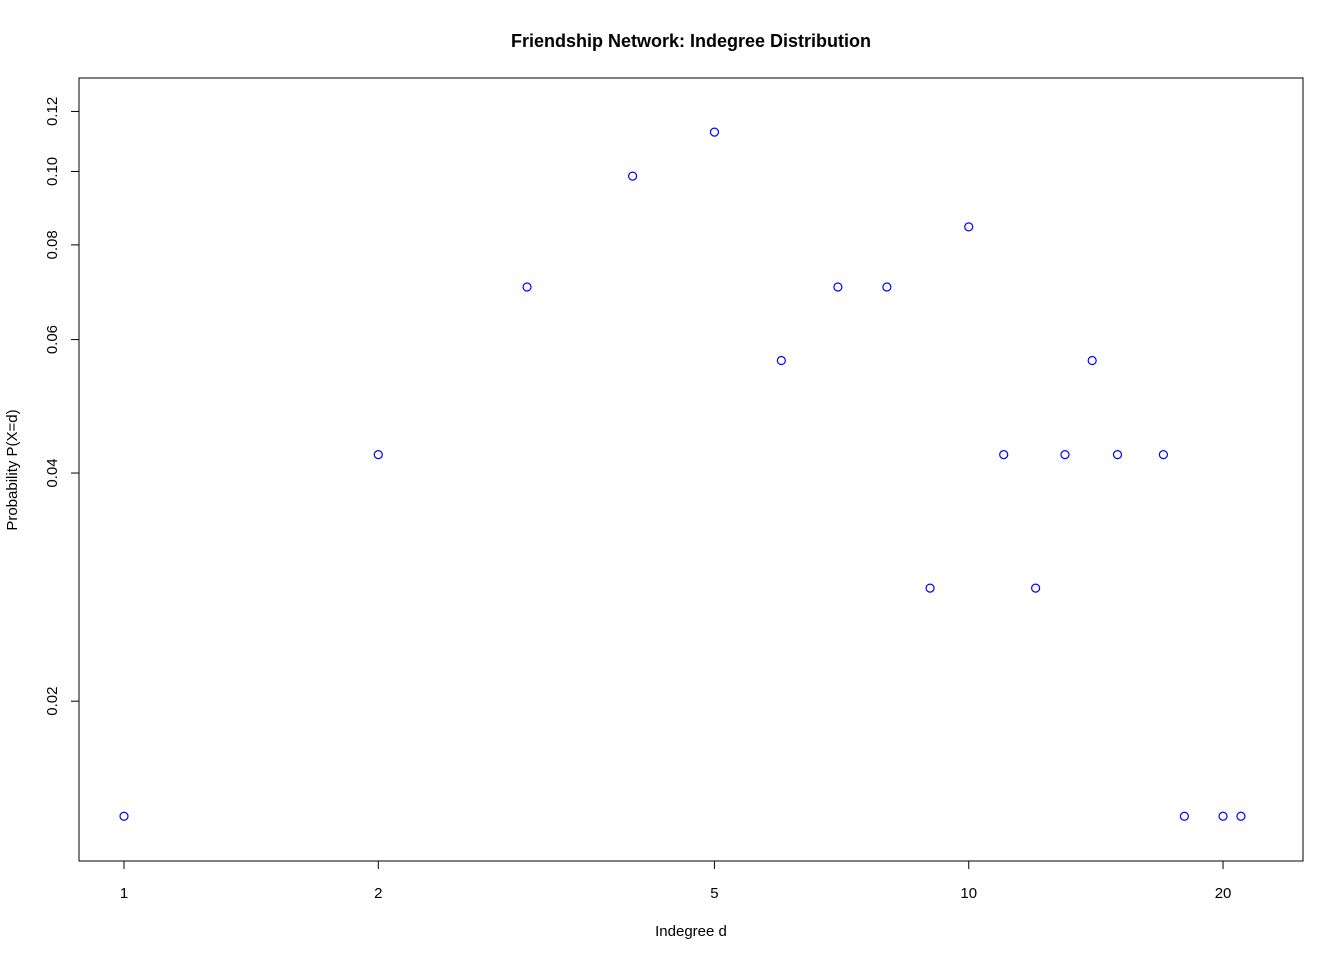  What do you see at coordinates (968, 893) in the screenshot?
I see `x-tick-label: 10` at bounding box center [968, 893].